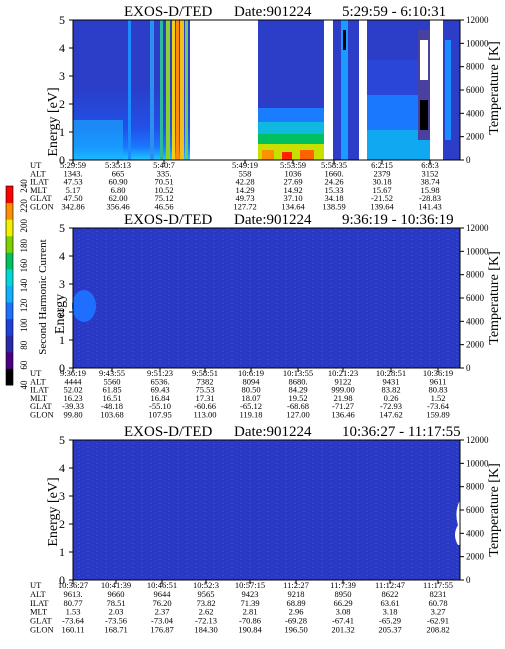 The height and width of the screenshot is (649, 505). What do you see at coordinates (160, 406) in the screenshot?
I see `panel-2-table-cell: -55.10` at bounding box center [160, 406].